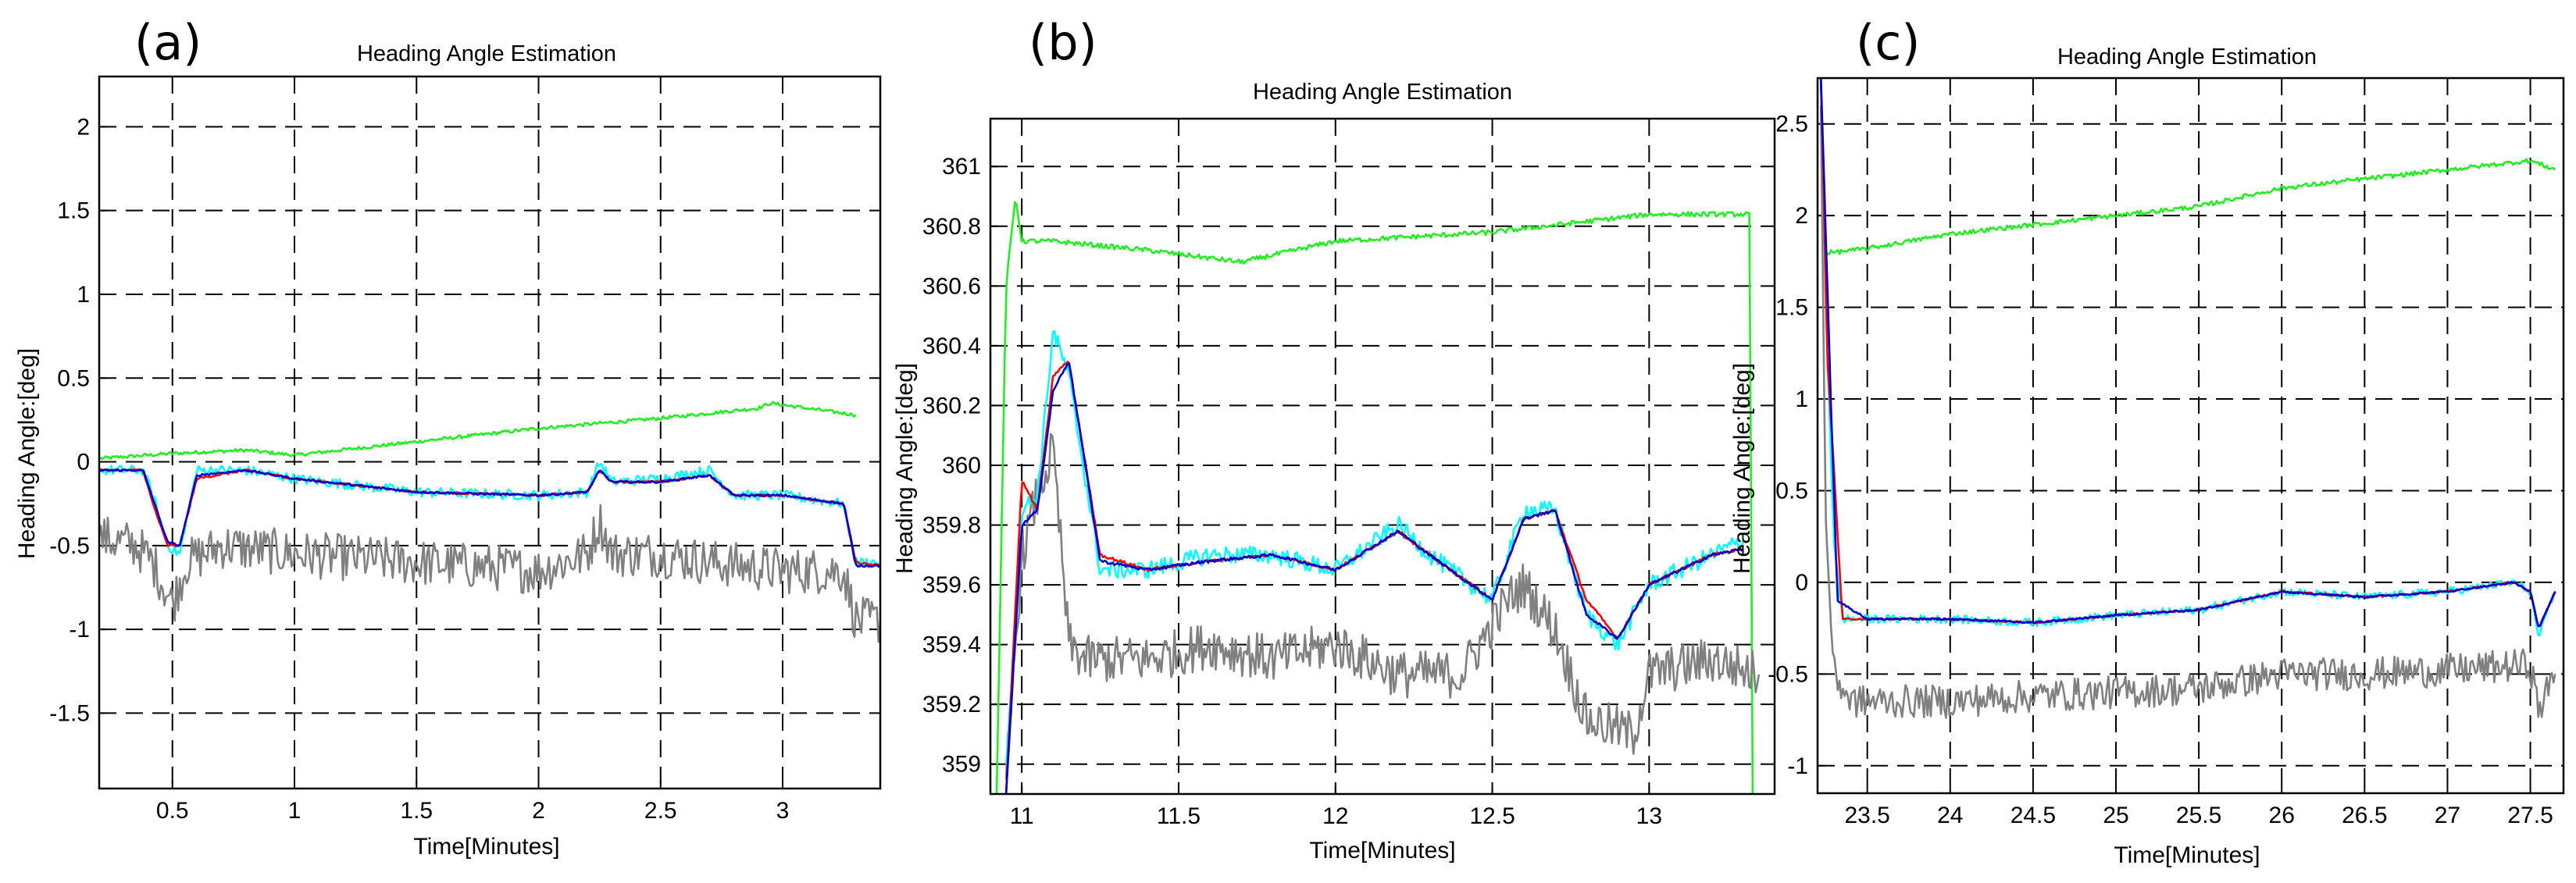 The width and height of the screenshot is (2576, 883). What do you see at coordinates (486, 53) in the screenshot?
I see `panel-a-title: Heading Angle Estimation` at bounding box center [486, 53].